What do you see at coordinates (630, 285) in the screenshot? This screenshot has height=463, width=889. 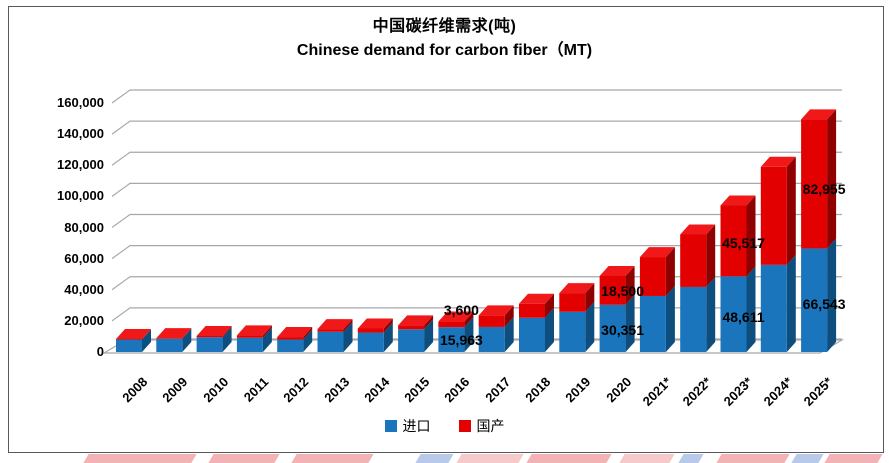 I see `bar-2020-domestic-side` at bounding box center [630, 285].